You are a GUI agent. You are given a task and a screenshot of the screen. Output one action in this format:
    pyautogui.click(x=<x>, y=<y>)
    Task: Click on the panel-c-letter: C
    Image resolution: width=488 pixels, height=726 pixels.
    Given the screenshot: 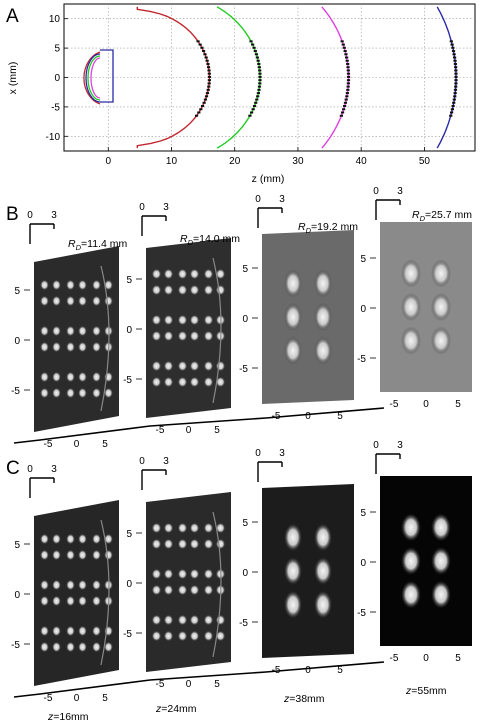 What is the action you would take?
    pyautogui.click(x=13, y=468)
    